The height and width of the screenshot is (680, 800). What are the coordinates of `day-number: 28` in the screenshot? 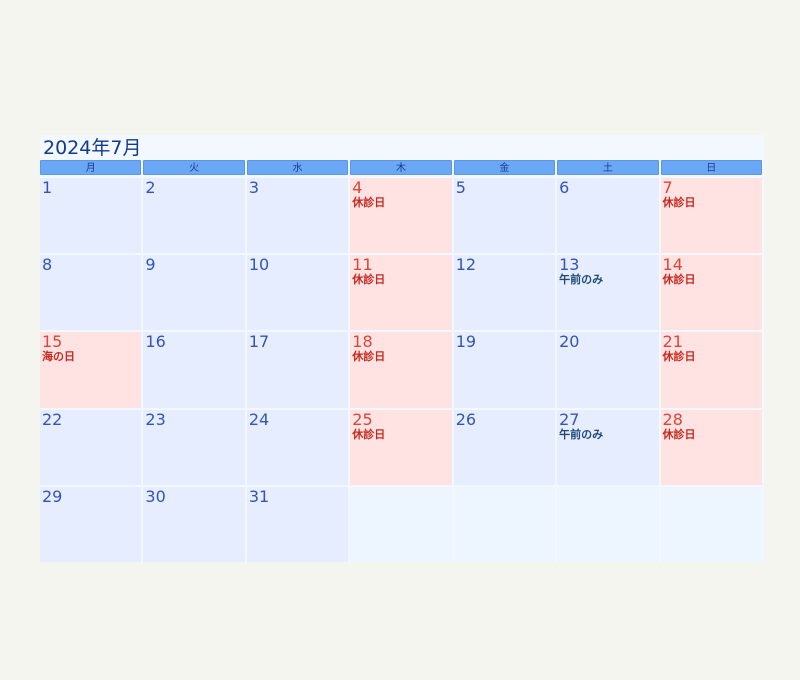 It's located at (672, 419).